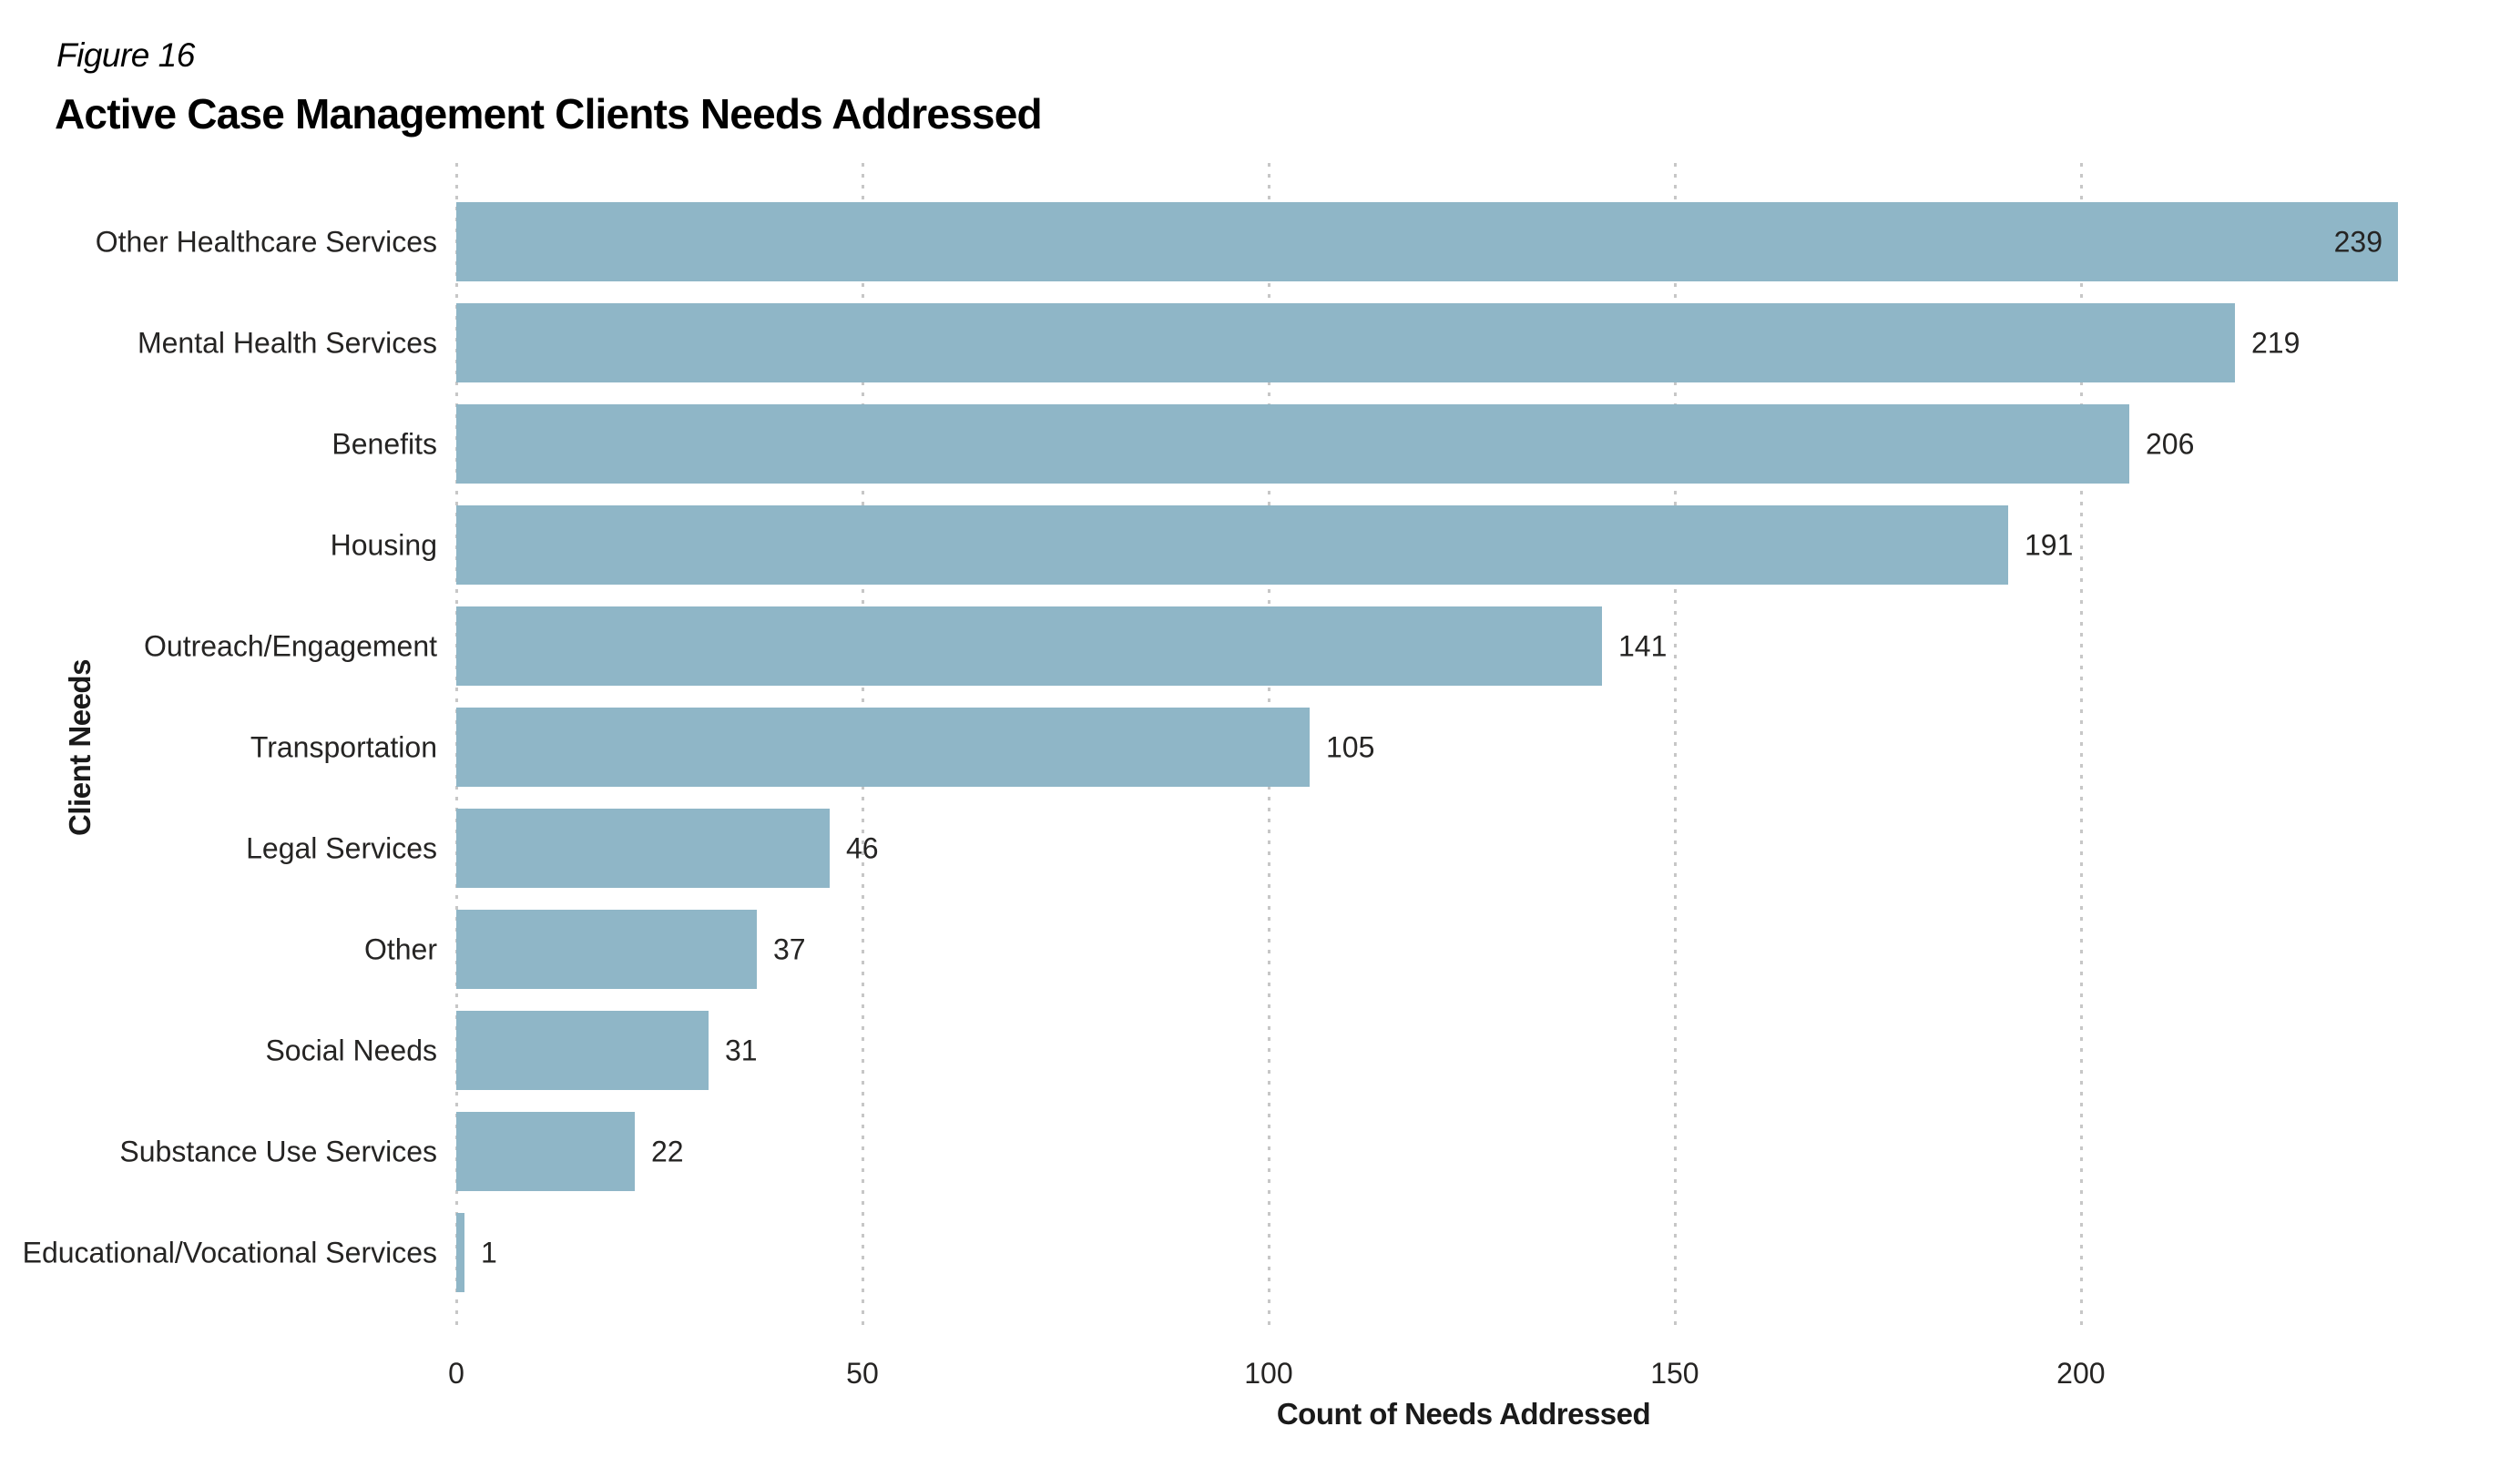 The height and width of the screenshot is (1457, 2520). Describe the element at coordinates (456, 1374) in the screenshot. I see `x-tick-label: 0` at that location.